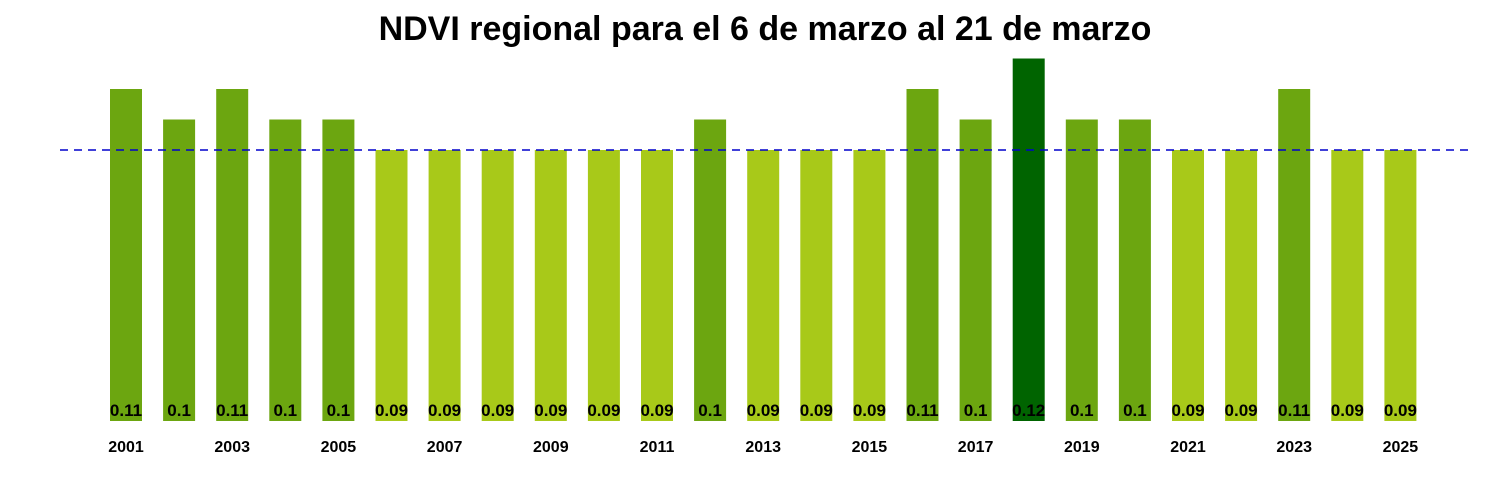  What do you see at coordinates (869, 410) in the screenshot?
I see `value-label-2015: 0.09` at bounding box center [869, 410].